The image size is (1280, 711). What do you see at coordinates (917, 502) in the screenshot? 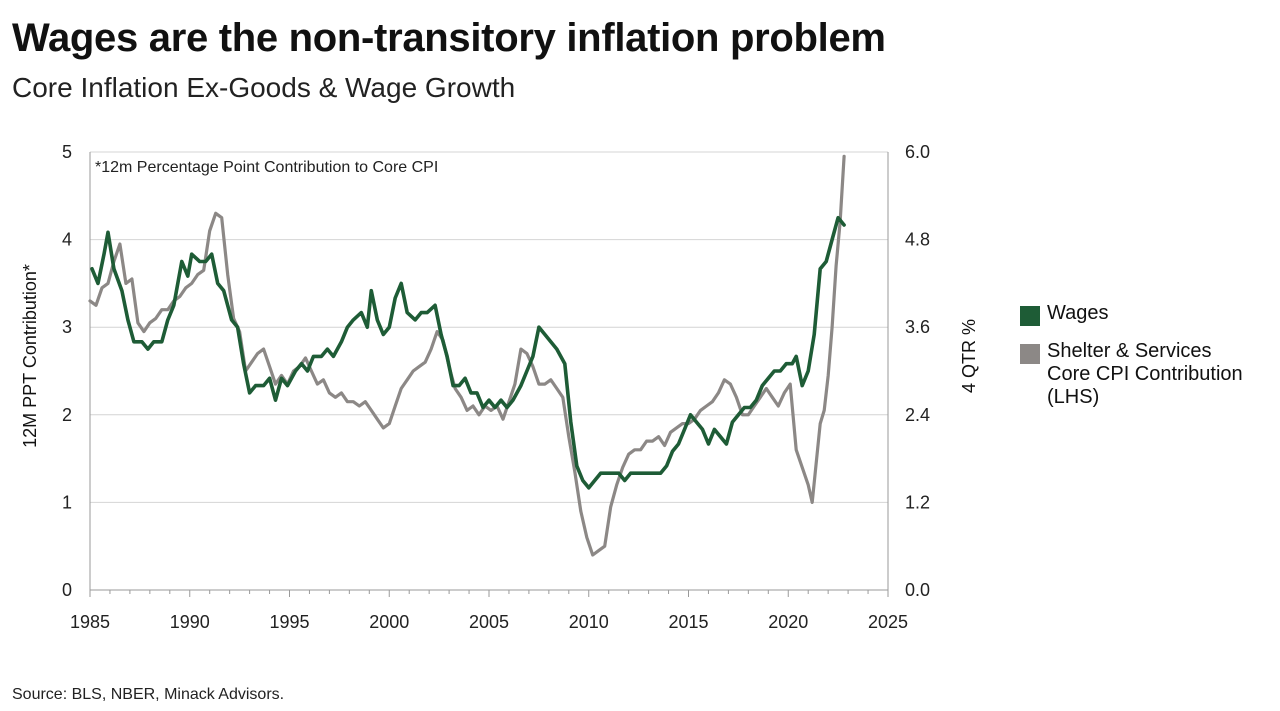
I see `right-tick-label: 1.2` at bounding box center [917, 502].